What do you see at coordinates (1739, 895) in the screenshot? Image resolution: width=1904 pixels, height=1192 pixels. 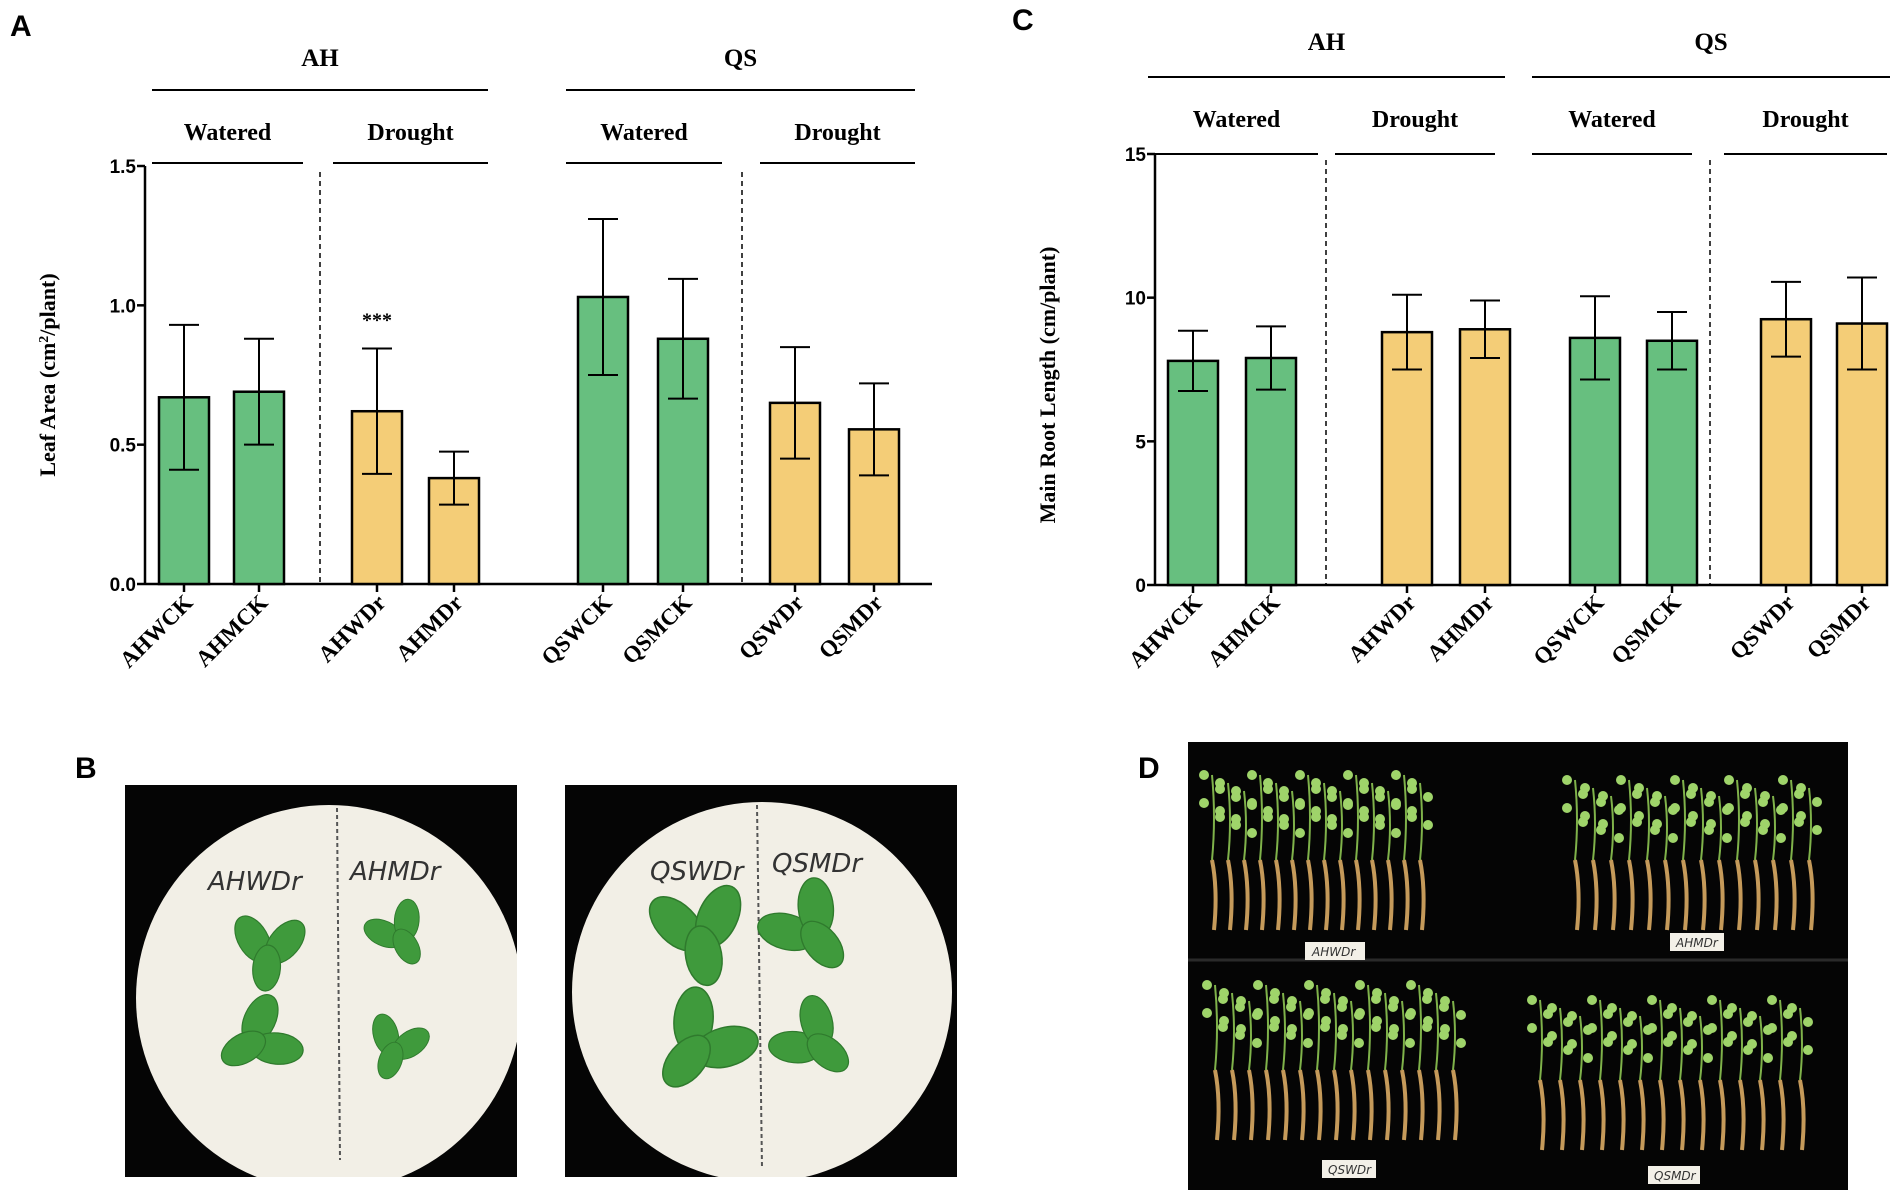 I see `seedling-ahmdr-9-root` at bounding box center [1739, 895].